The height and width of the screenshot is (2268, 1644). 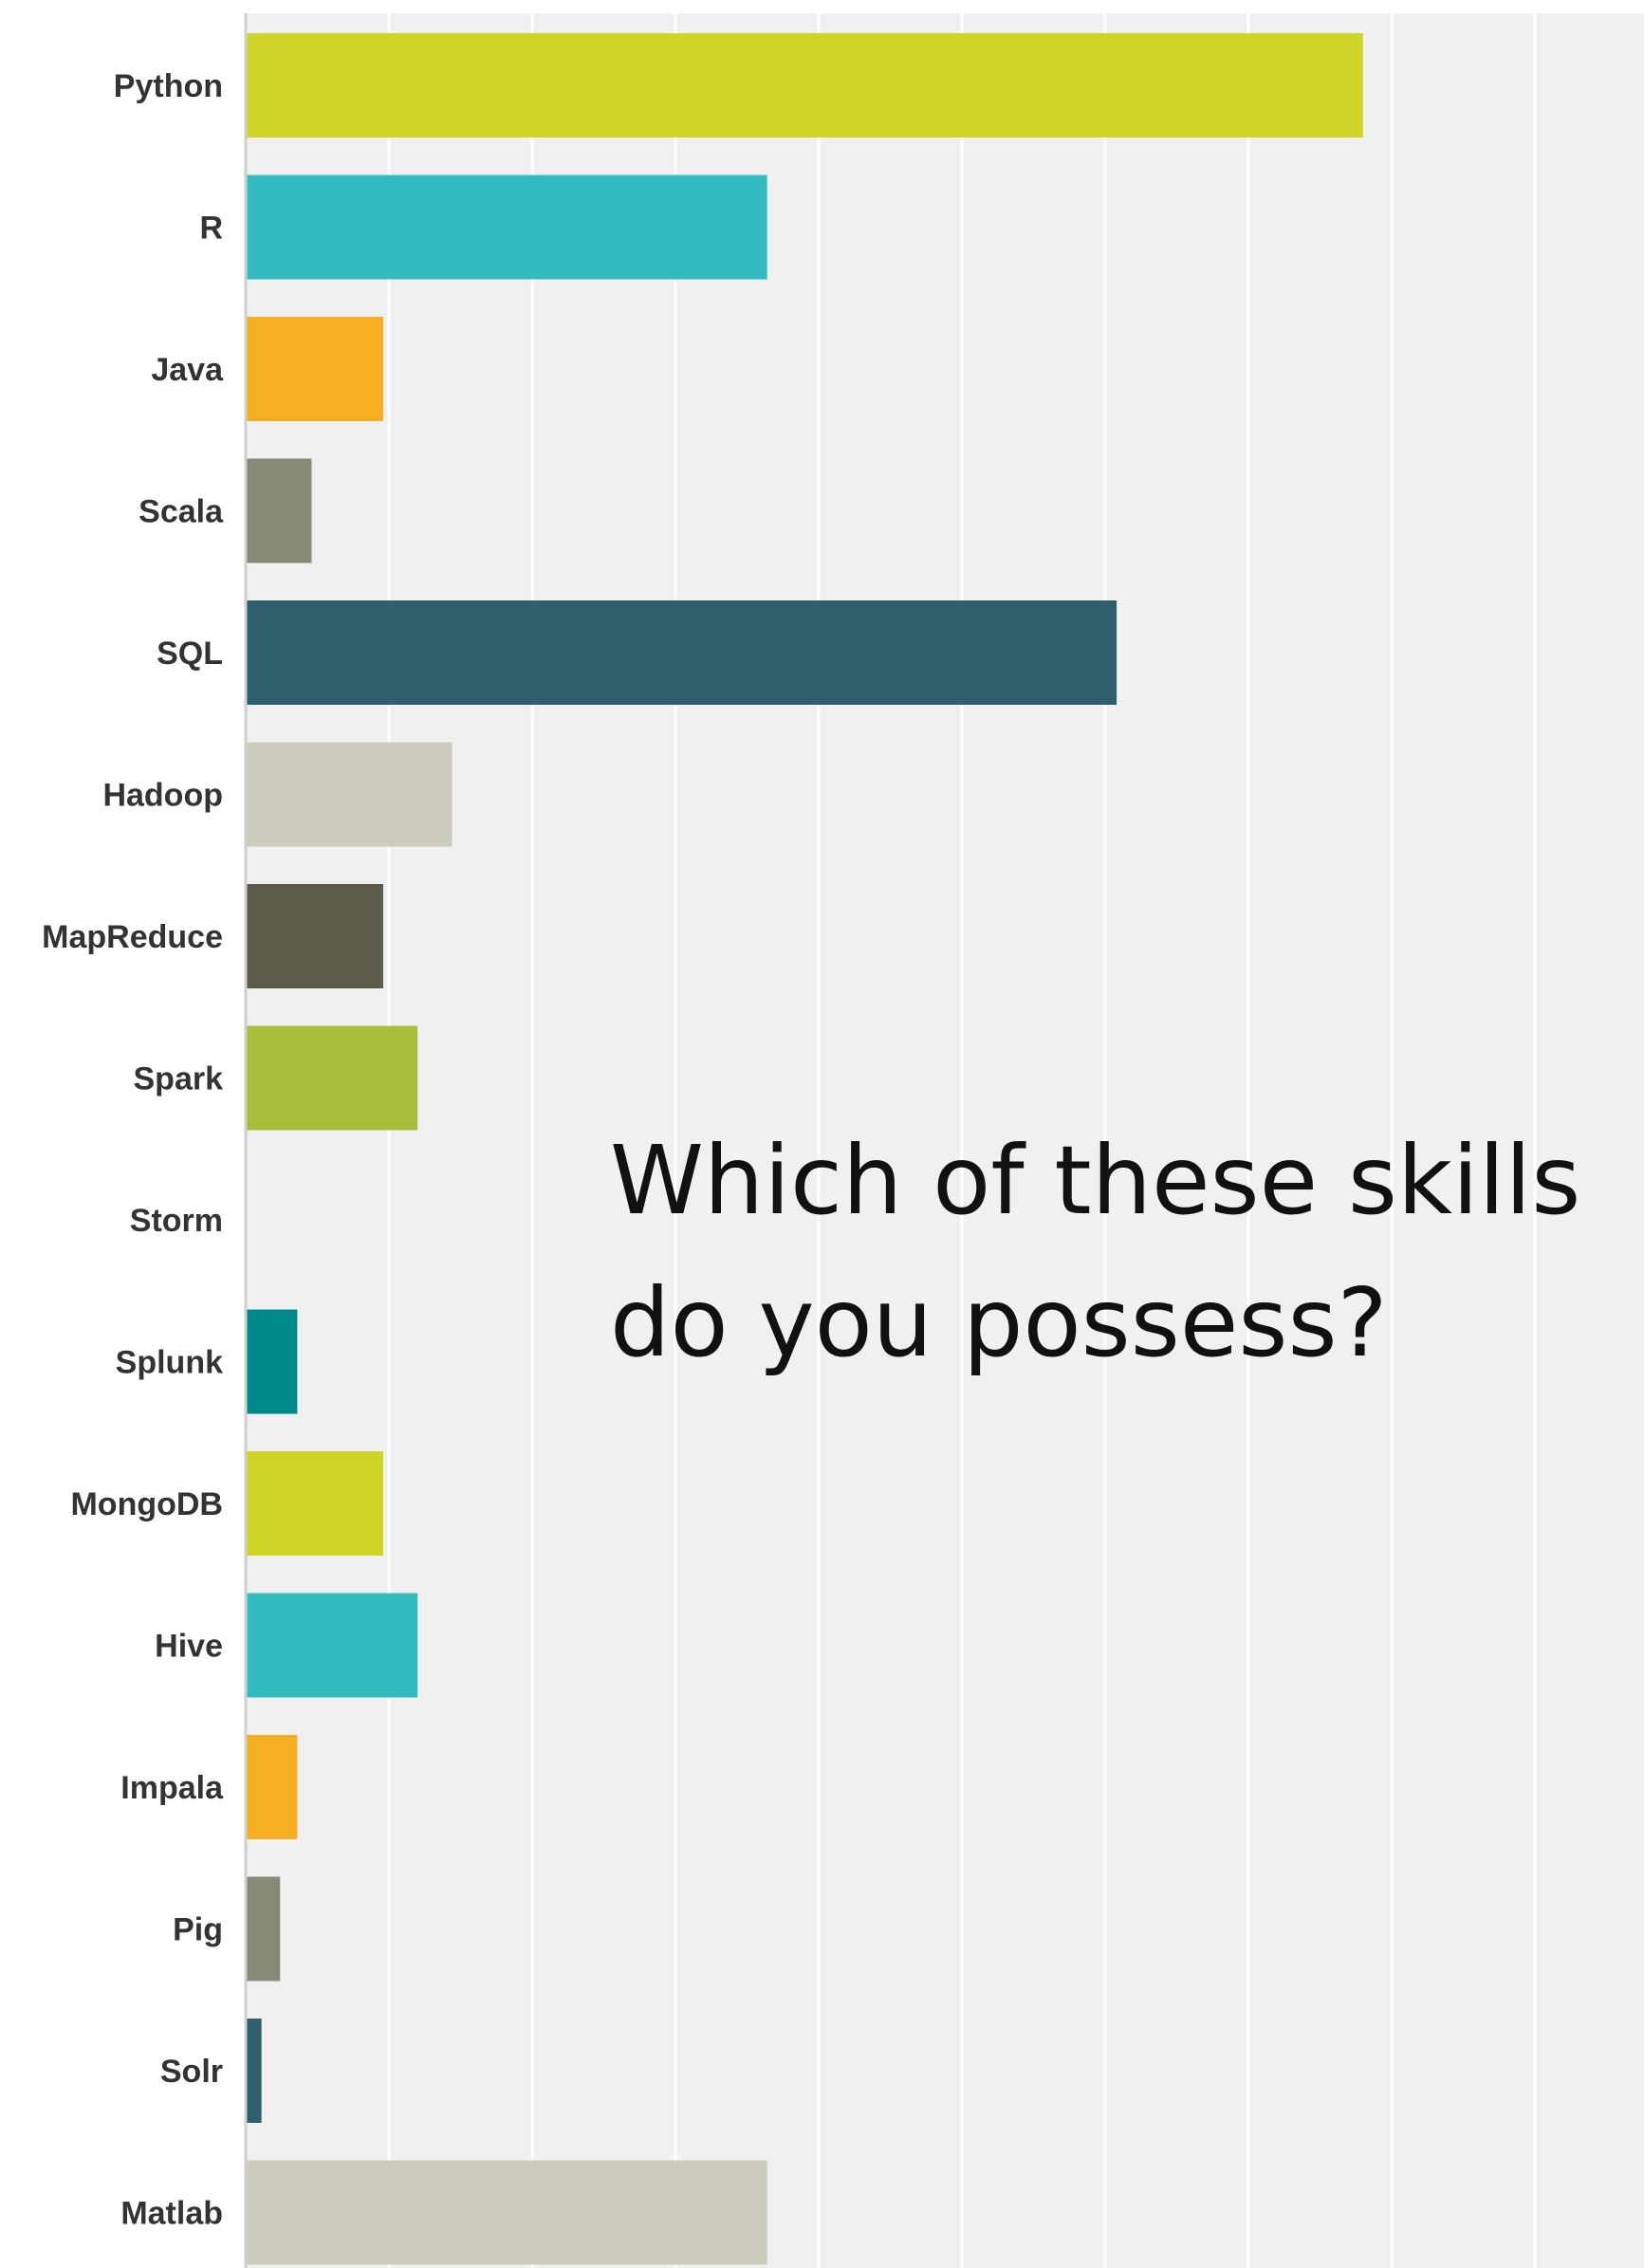 I want to click on chart-title: Which of these skills do you possess?, so click(x=1095, y=1251).